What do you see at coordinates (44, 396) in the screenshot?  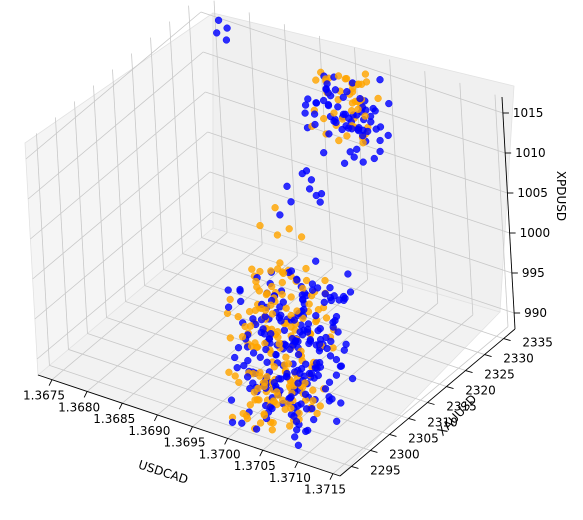 I see `x-tick-label: 1.3675` at bounding box center [44, 396].